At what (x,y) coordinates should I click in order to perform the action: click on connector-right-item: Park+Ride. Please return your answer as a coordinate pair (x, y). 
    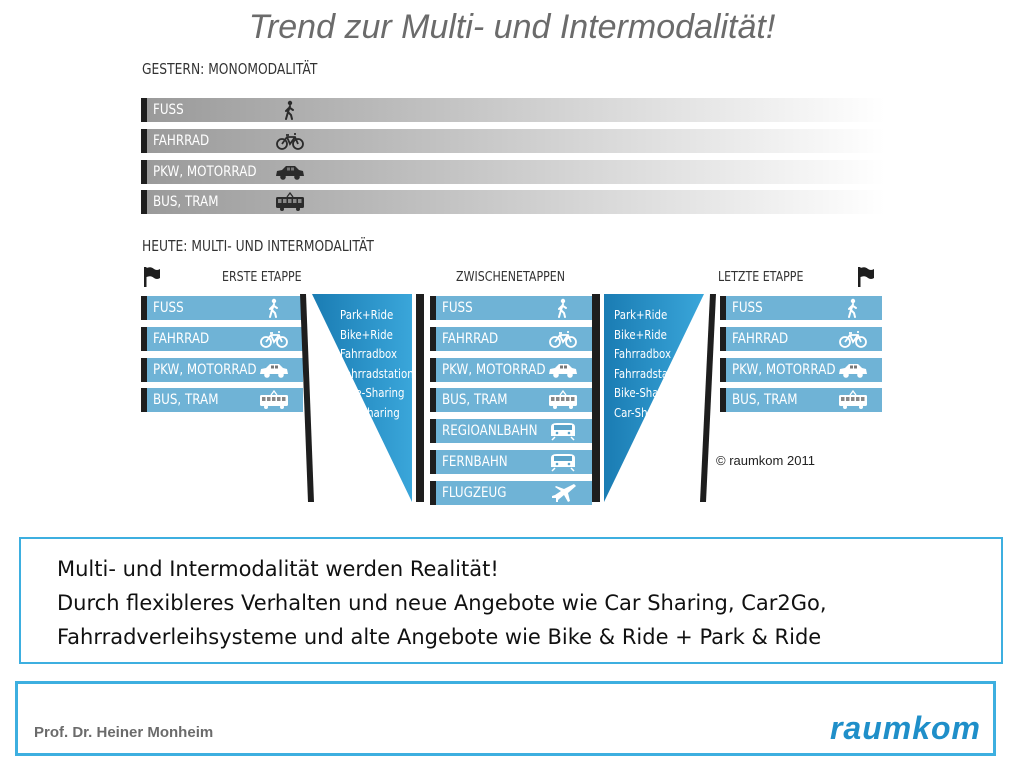
    Looking at the image, I should click on (641, 315).